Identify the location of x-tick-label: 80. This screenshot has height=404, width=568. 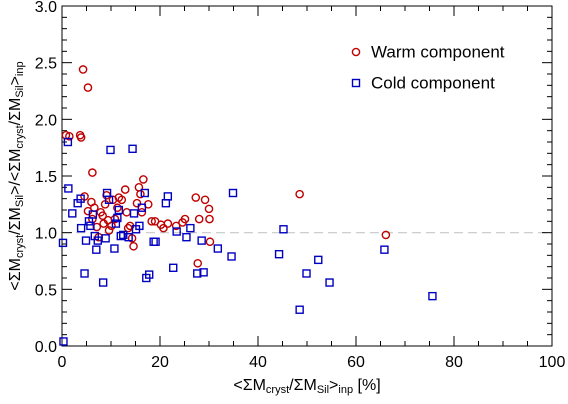
(454, 362).